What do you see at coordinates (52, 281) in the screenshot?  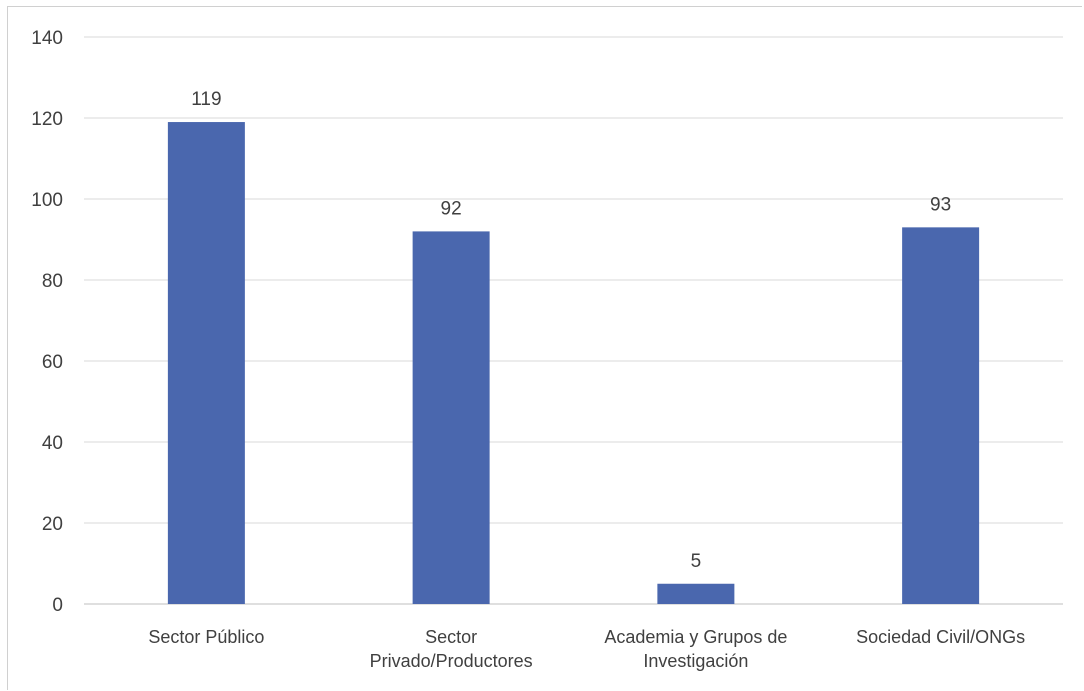 I see `y-tick-label: 80` at bounding box center [52, 281].